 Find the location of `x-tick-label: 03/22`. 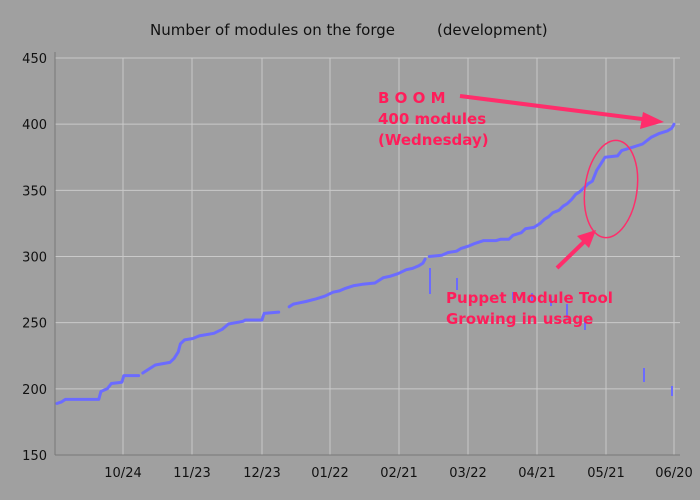

x-tick-label: 03/22 is located at coordinates (467, 473).